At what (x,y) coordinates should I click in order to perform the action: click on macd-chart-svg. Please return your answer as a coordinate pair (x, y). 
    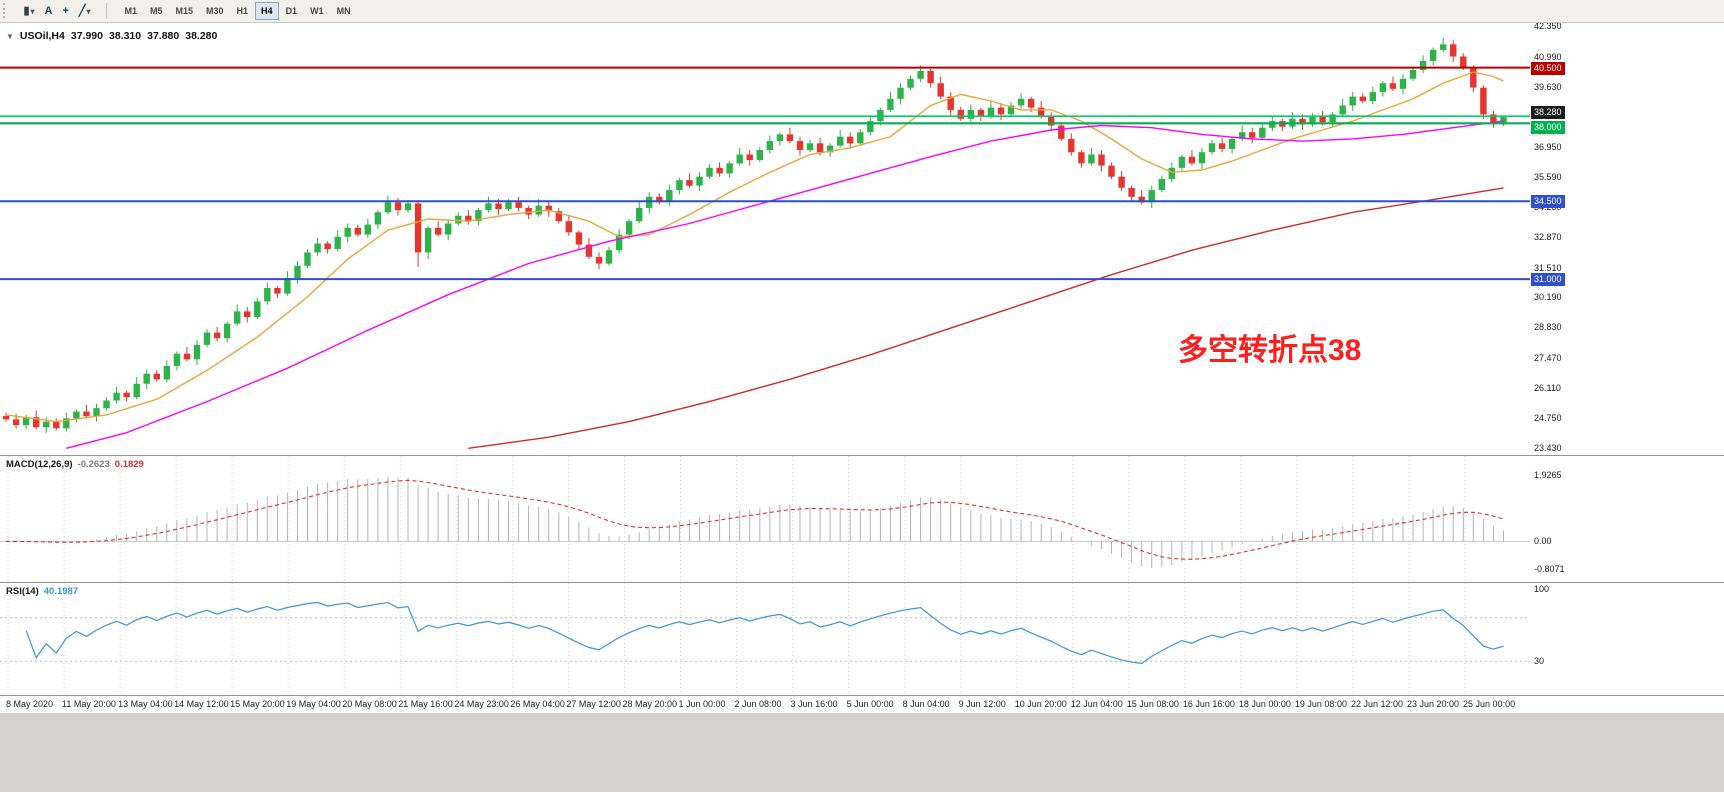
    Looking at the image, I should click on (765, 519).